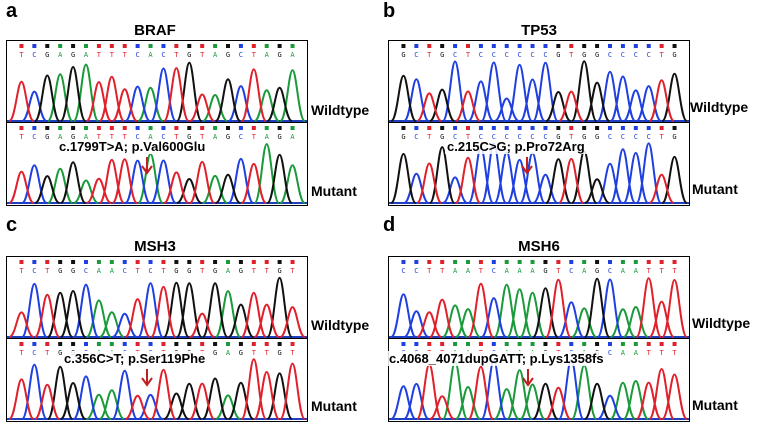  What do you see at coordinates (516, 146) in the screenshot?
I see `mutation-annotation: c.215C>G; p.Pro72Arg` at bounding box center [516, 146].